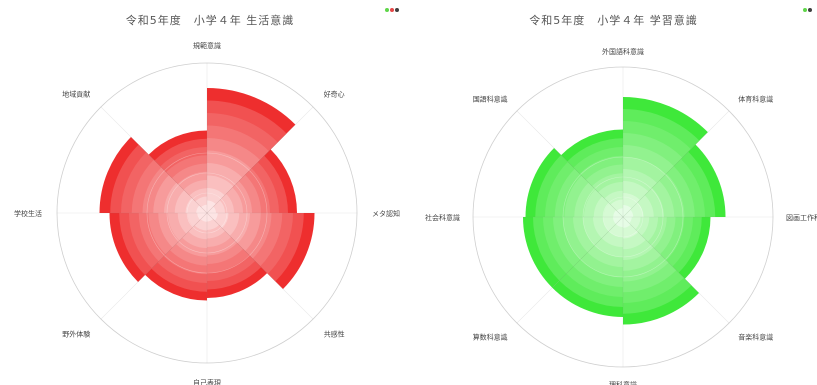 The height and width of the screenshot is (385, 817). I want to click on category-label: 算数科意識, so click(490, 336).